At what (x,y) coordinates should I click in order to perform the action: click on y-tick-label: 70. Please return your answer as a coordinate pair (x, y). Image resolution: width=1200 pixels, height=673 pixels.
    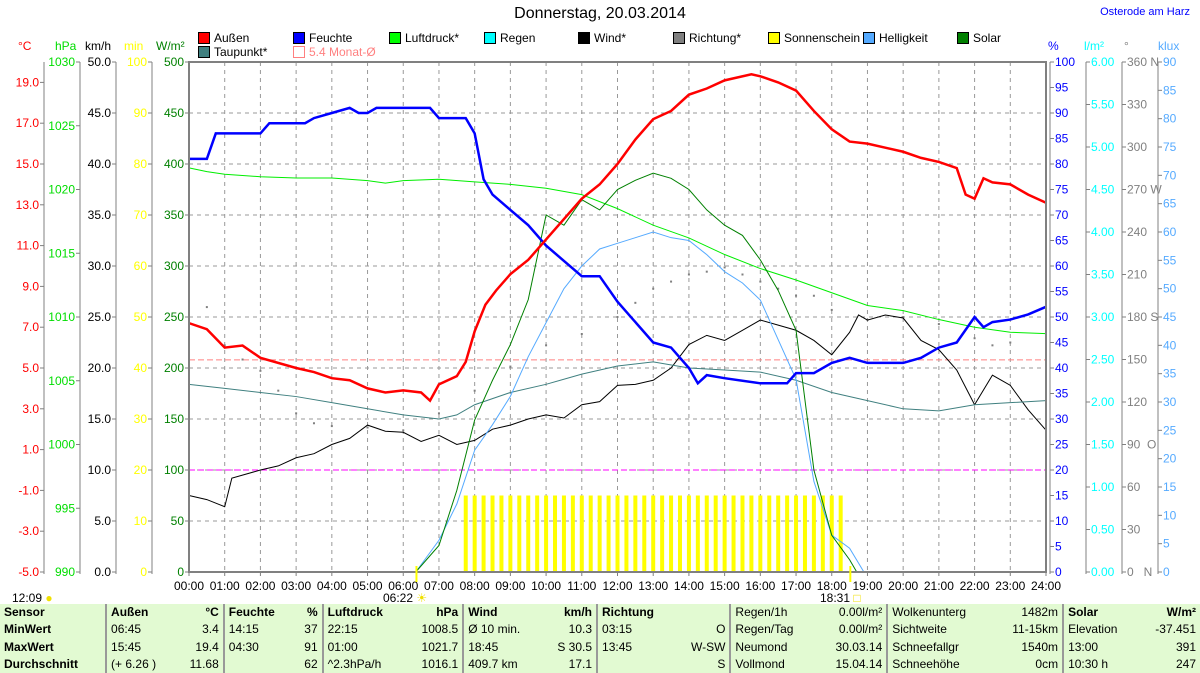
    Looking at the image, I should click on (1170, 175).